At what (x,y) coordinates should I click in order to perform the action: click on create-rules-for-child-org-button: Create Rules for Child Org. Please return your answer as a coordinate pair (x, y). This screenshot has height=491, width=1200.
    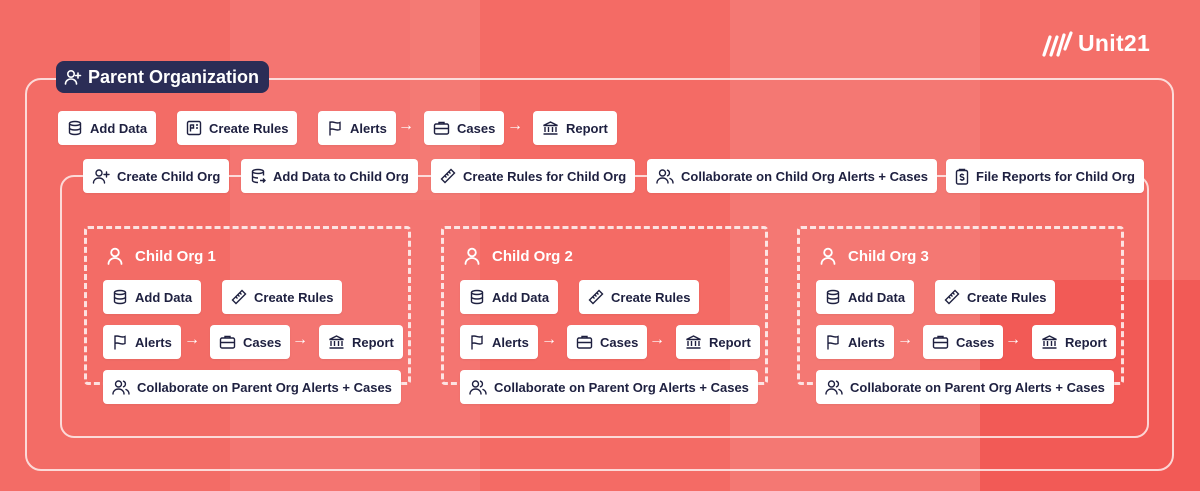
    Looking at the image, I should click on (533, 176).